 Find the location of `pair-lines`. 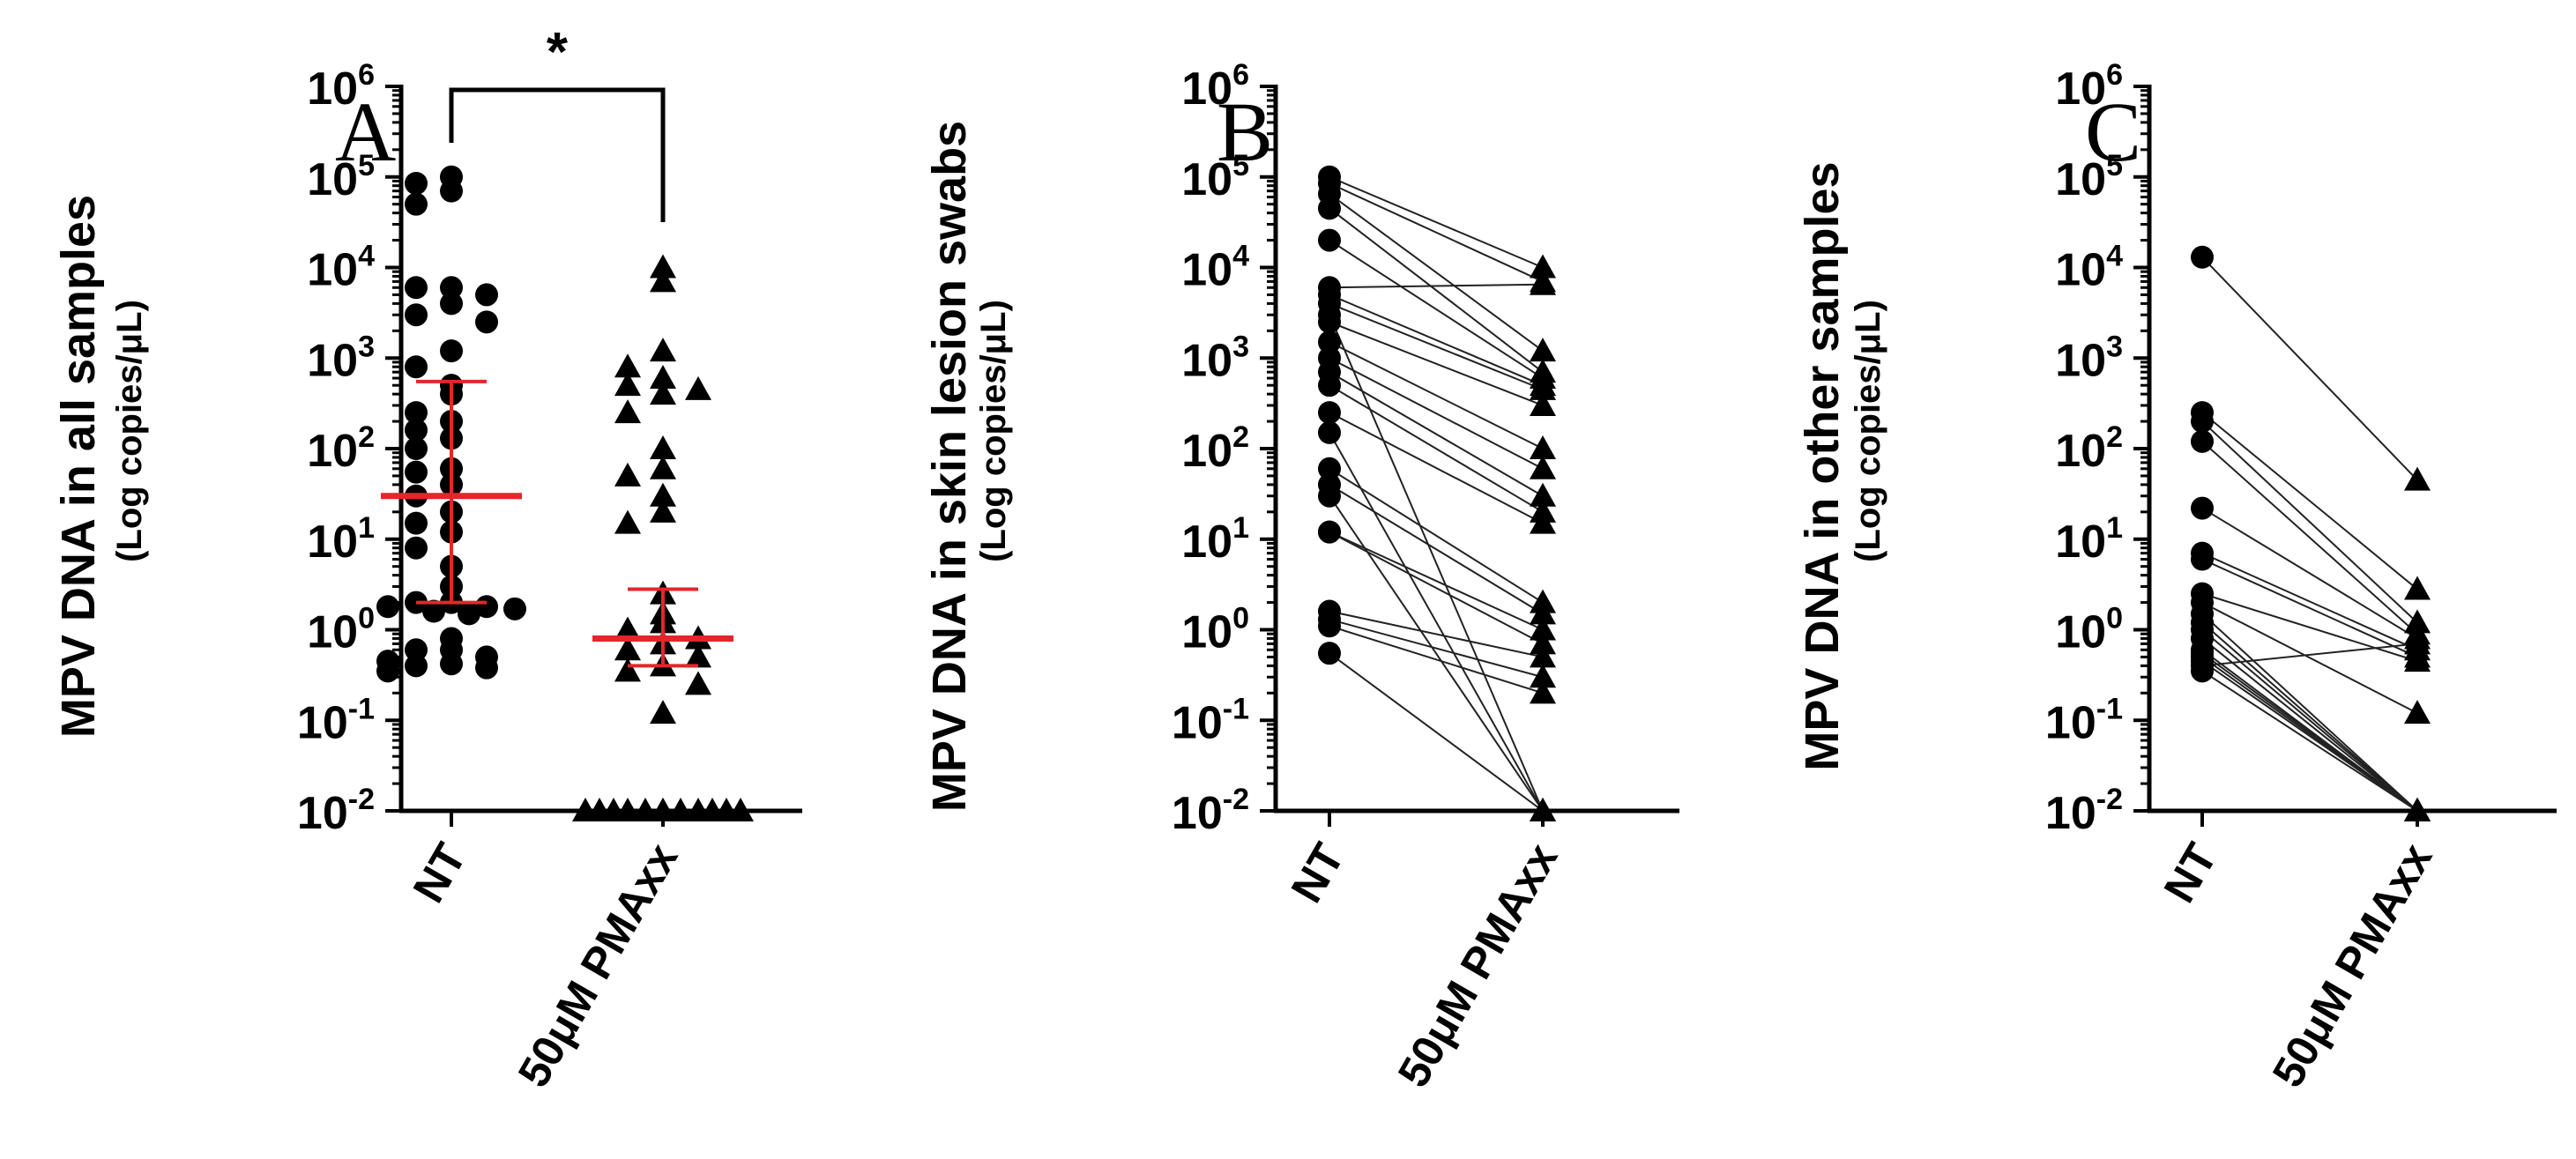

pair-lines is located at coordinates (1437, 494).